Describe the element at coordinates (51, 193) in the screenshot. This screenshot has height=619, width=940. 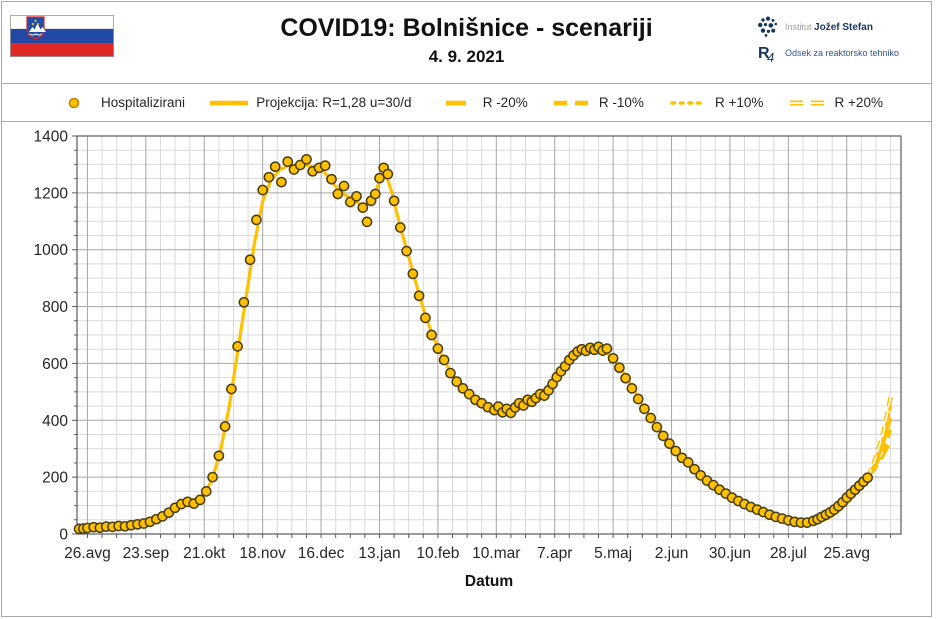
I see `y-tick-label: 1200` at that location.